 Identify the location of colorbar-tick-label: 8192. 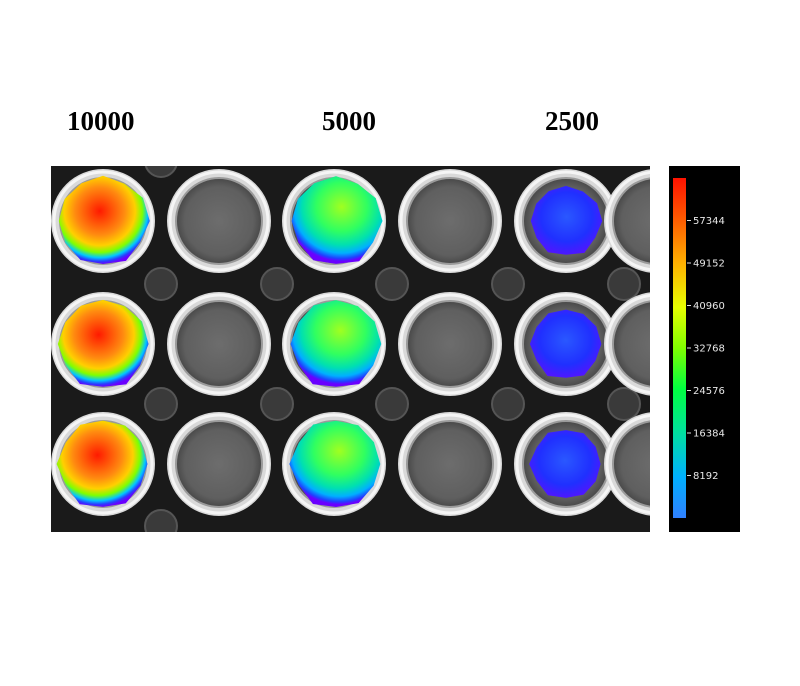
(705, 476).